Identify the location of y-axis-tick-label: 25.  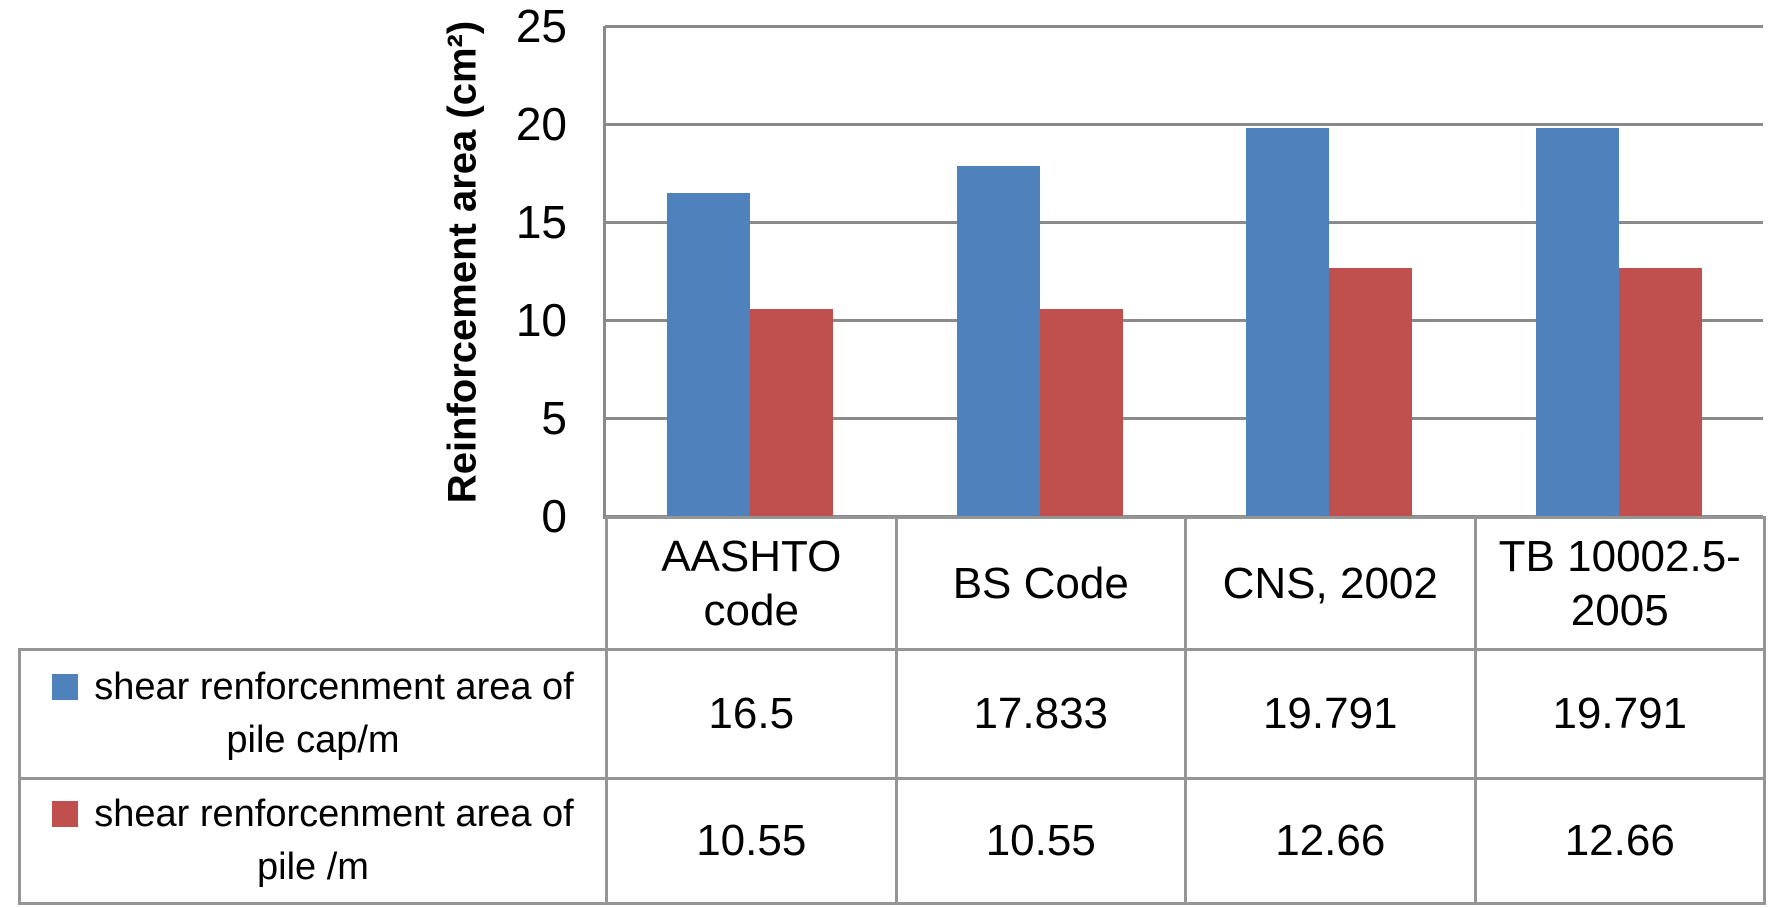
(541, 26).